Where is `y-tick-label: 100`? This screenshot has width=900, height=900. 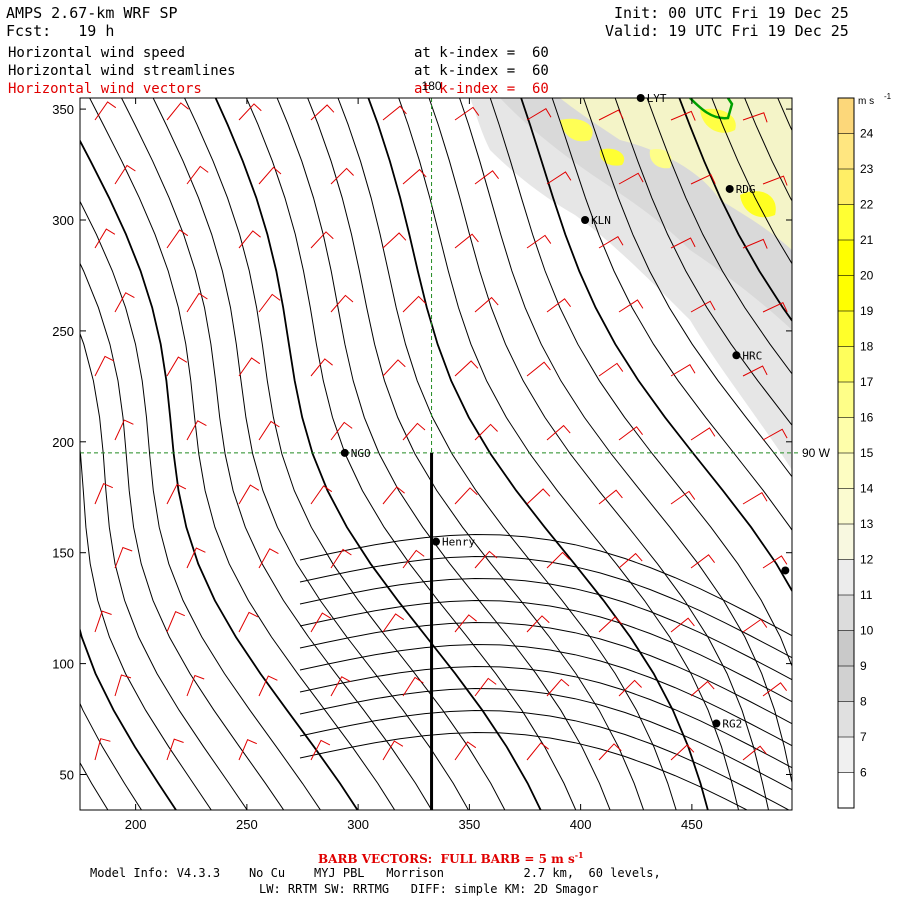
y-tick-label: 100 is located at coordinates (63, 664).